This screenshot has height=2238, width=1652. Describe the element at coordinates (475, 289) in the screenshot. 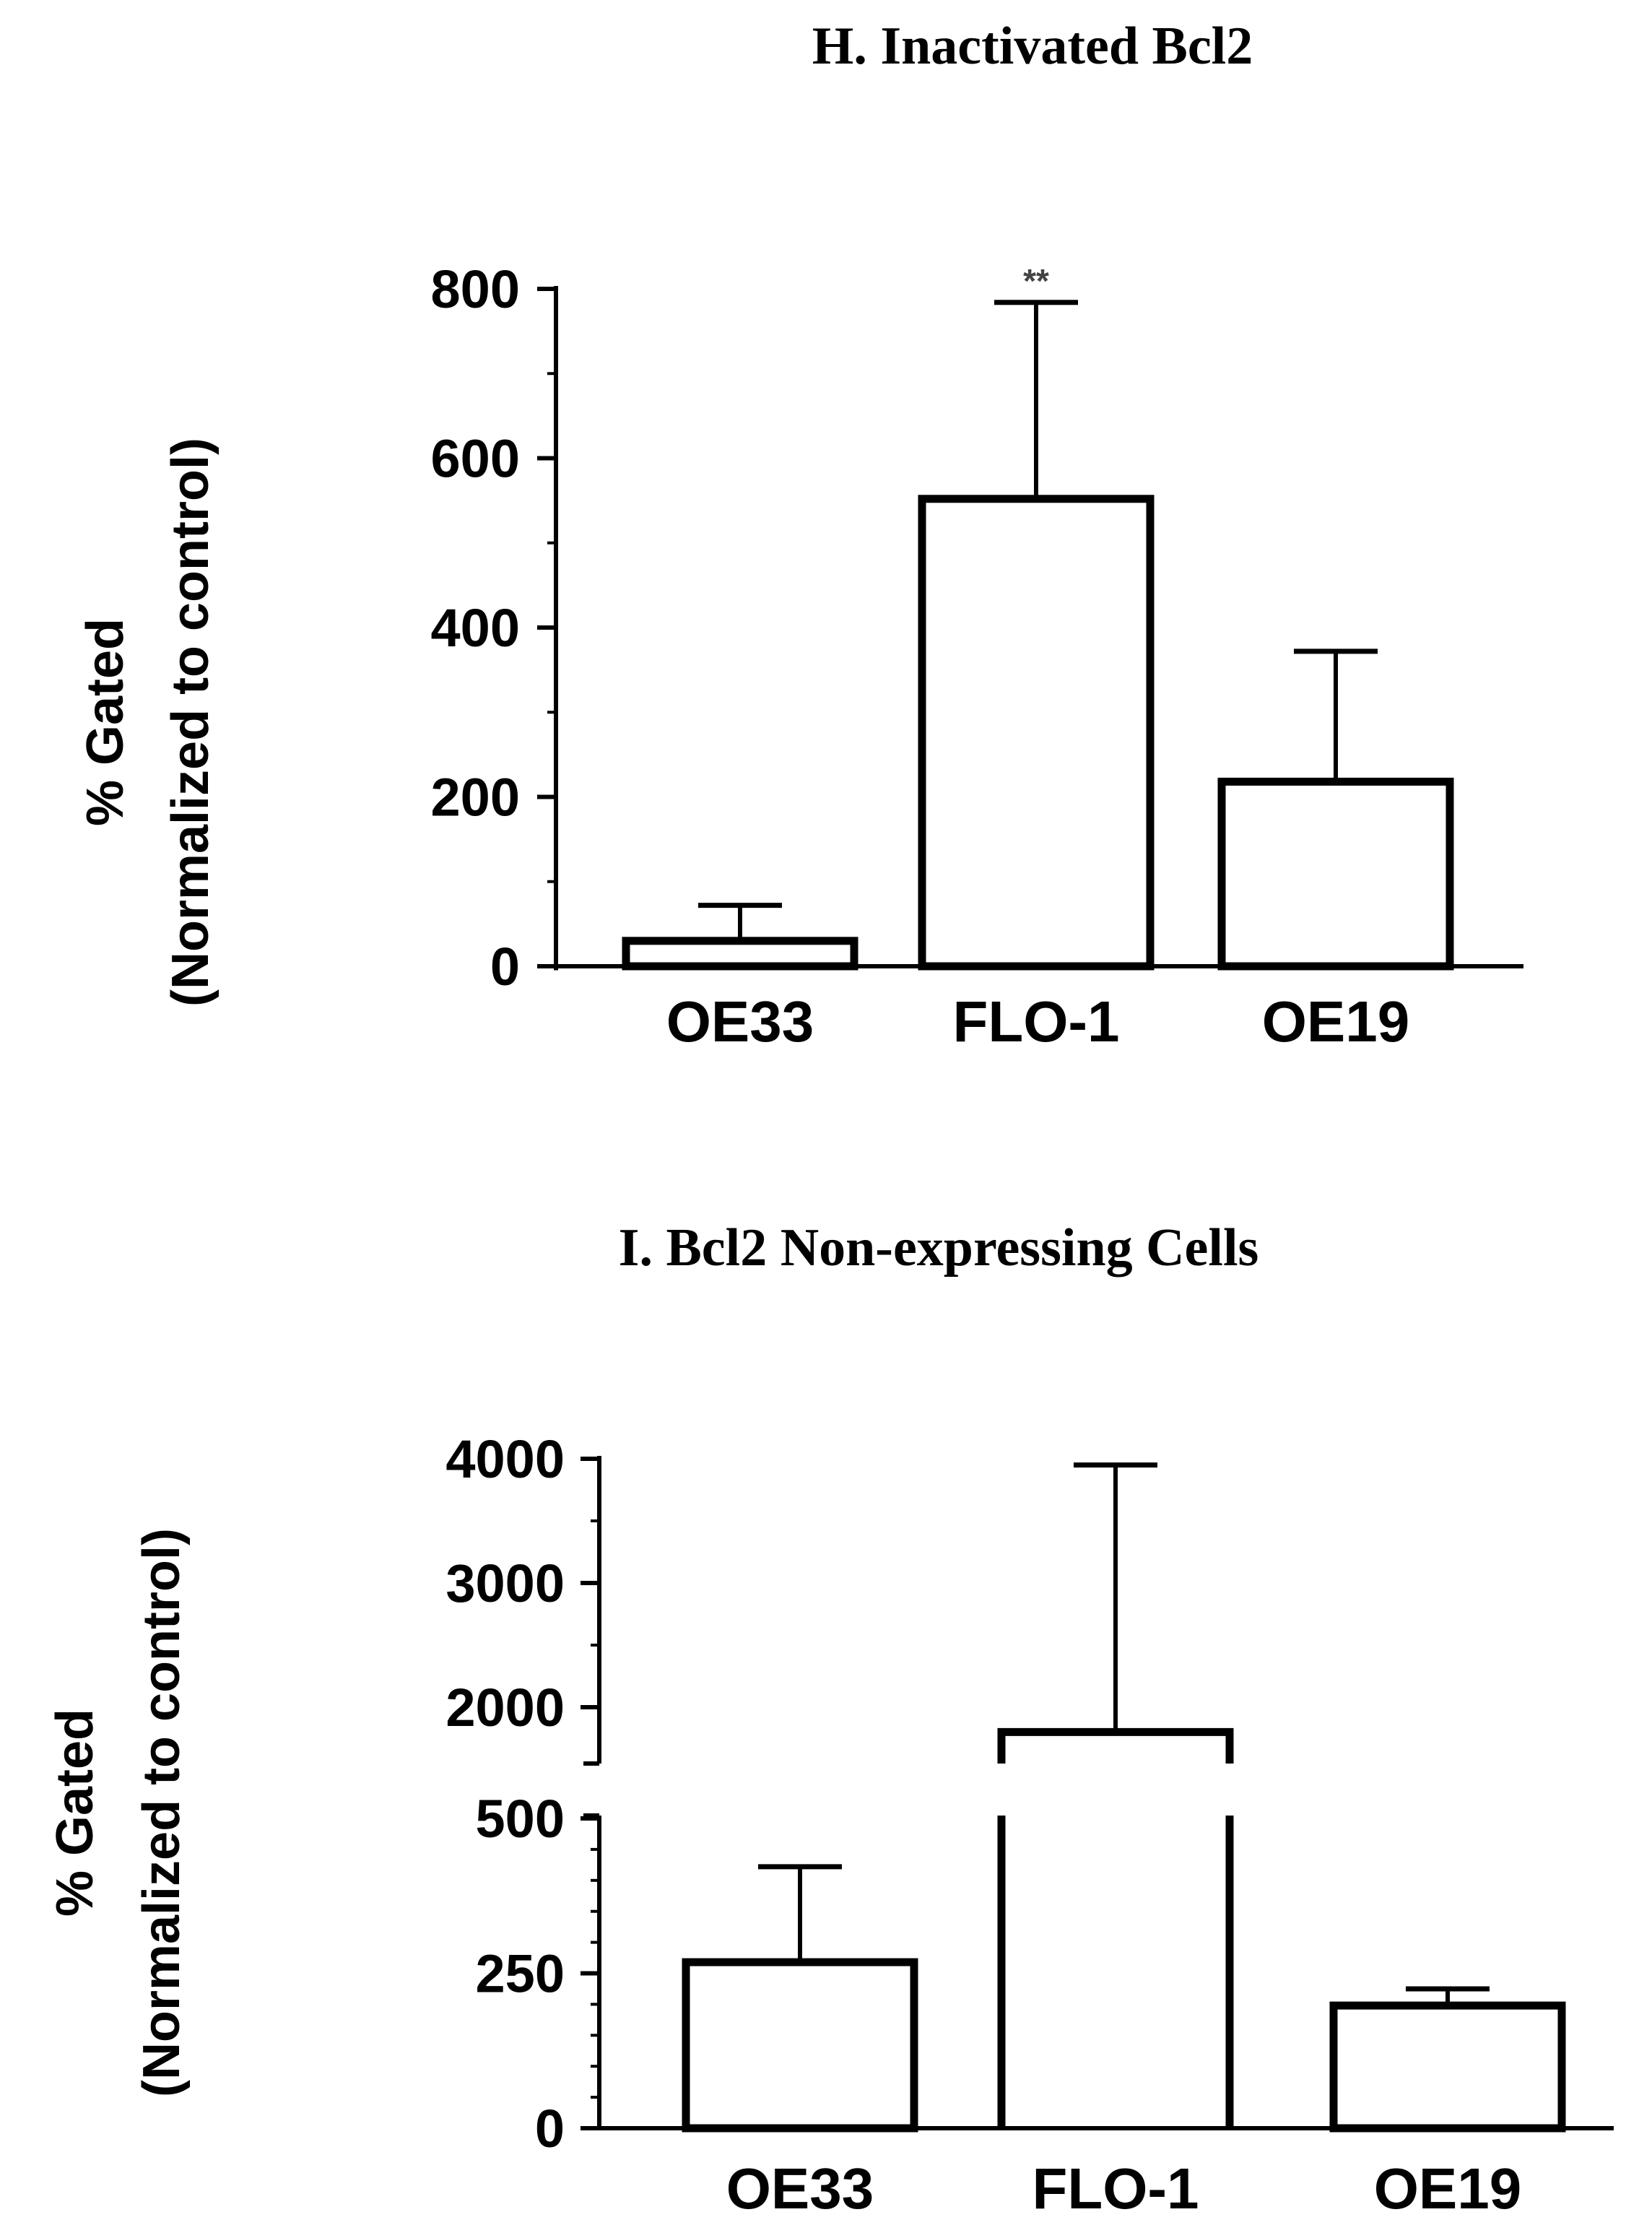

I see `chart-h-ytick-label: 800` at that location.